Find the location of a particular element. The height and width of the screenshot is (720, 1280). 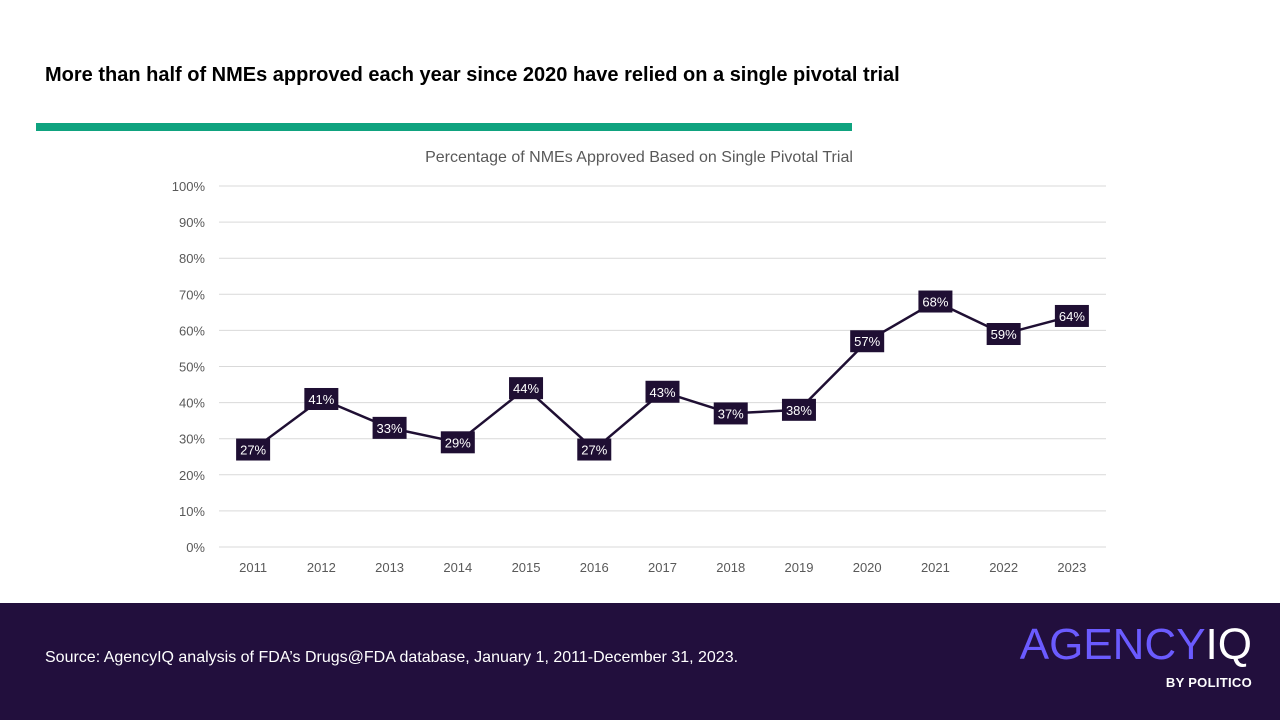

y-axis-ticks: 0% 10% 20% 30% 40% 50% 60% 70% 80% 90% 100% is located at coordinates (189, 367).